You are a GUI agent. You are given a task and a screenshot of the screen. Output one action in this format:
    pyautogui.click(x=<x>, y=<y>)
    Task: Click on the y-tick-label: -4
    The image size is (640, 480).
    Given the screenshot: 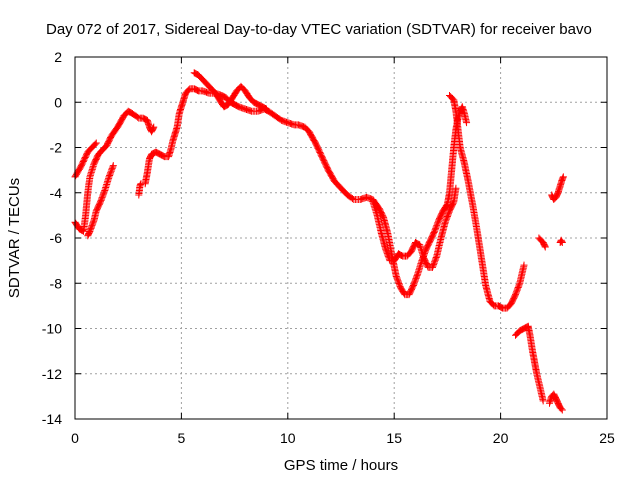 What is the action you would take?
    pyautogui.click(x=56, y=193)
    